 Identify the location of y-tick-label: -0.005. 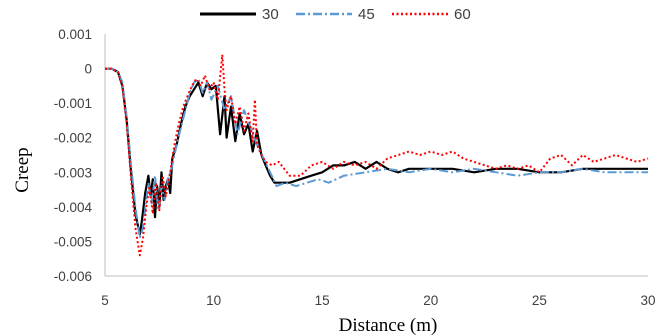
(73, 241).